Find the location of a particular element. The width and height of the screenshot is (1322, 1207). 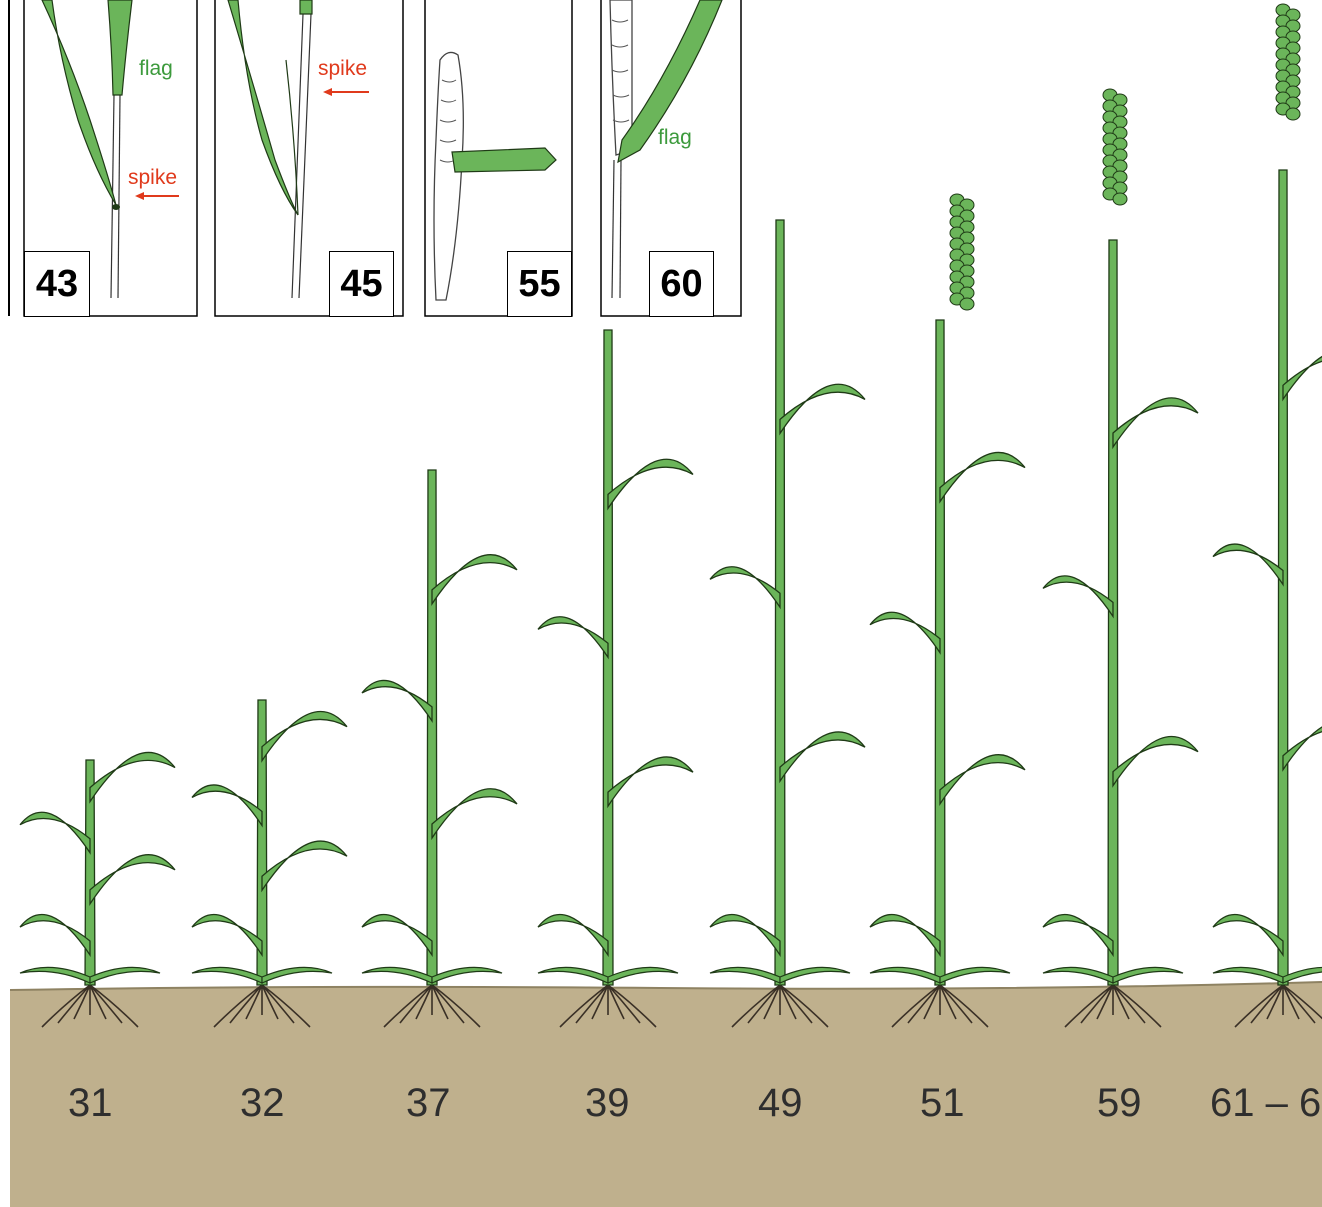

inset-number-43: 43 is located at coordinates (57, 284).